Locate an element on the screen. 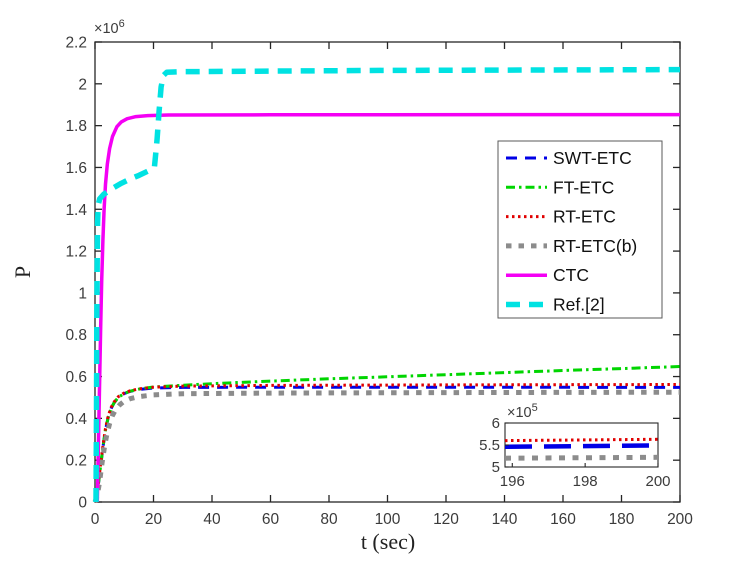  legend-label-3: RT-ETC is located at coordinates (584, 217).